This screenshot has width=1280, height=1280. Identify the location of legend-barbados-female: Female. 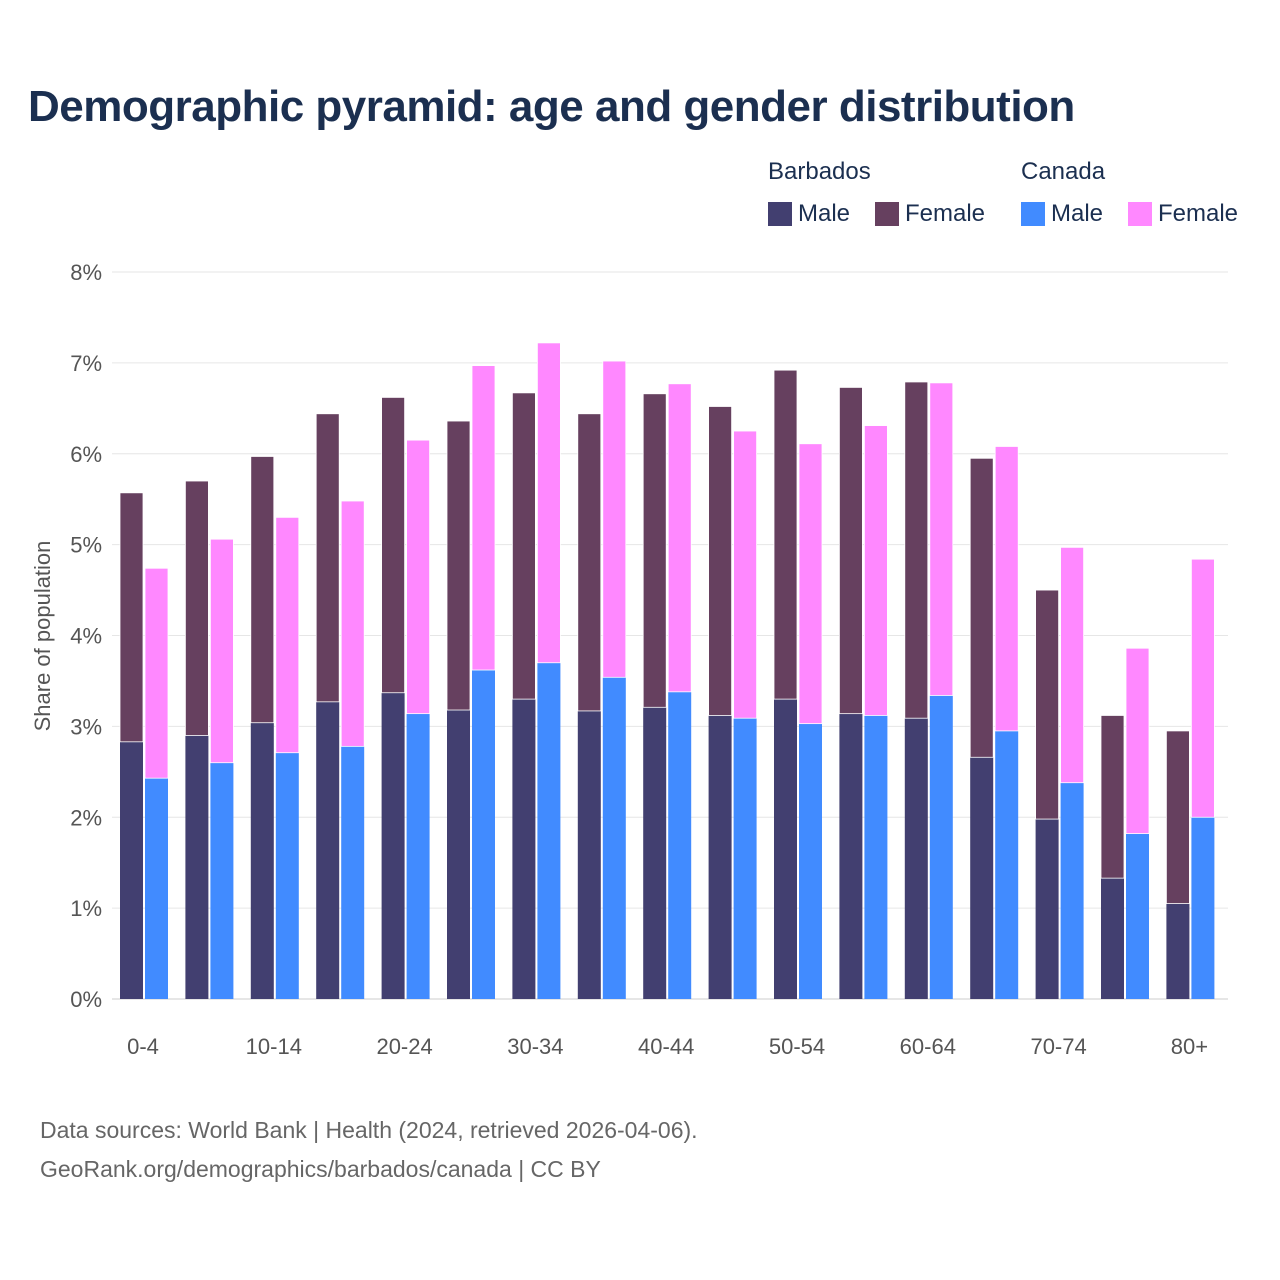
(930, 214).